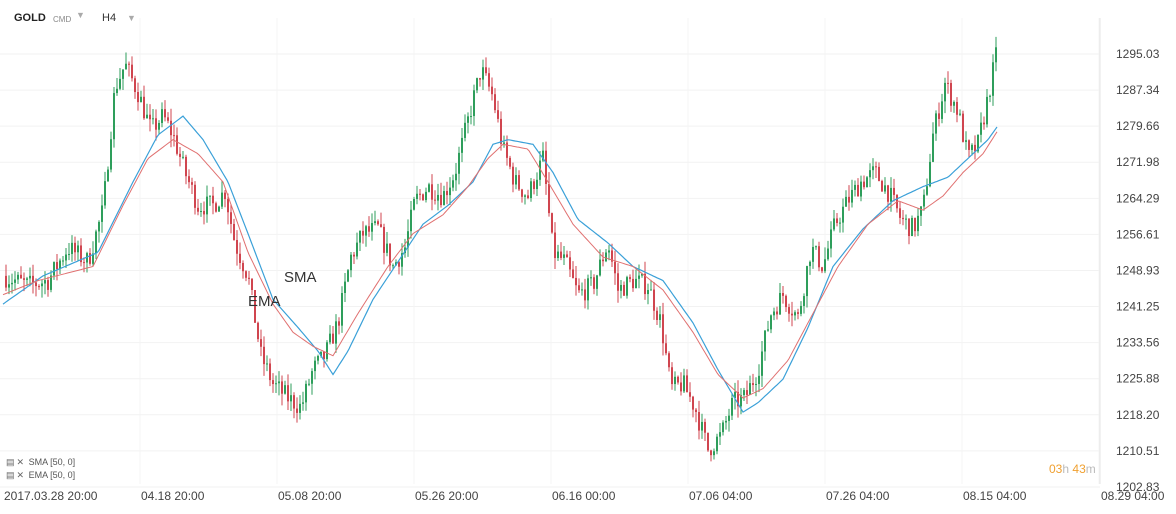 The image size is (1176, 514). I want to click on symbol-type-label: CMD, so click(62, 19).